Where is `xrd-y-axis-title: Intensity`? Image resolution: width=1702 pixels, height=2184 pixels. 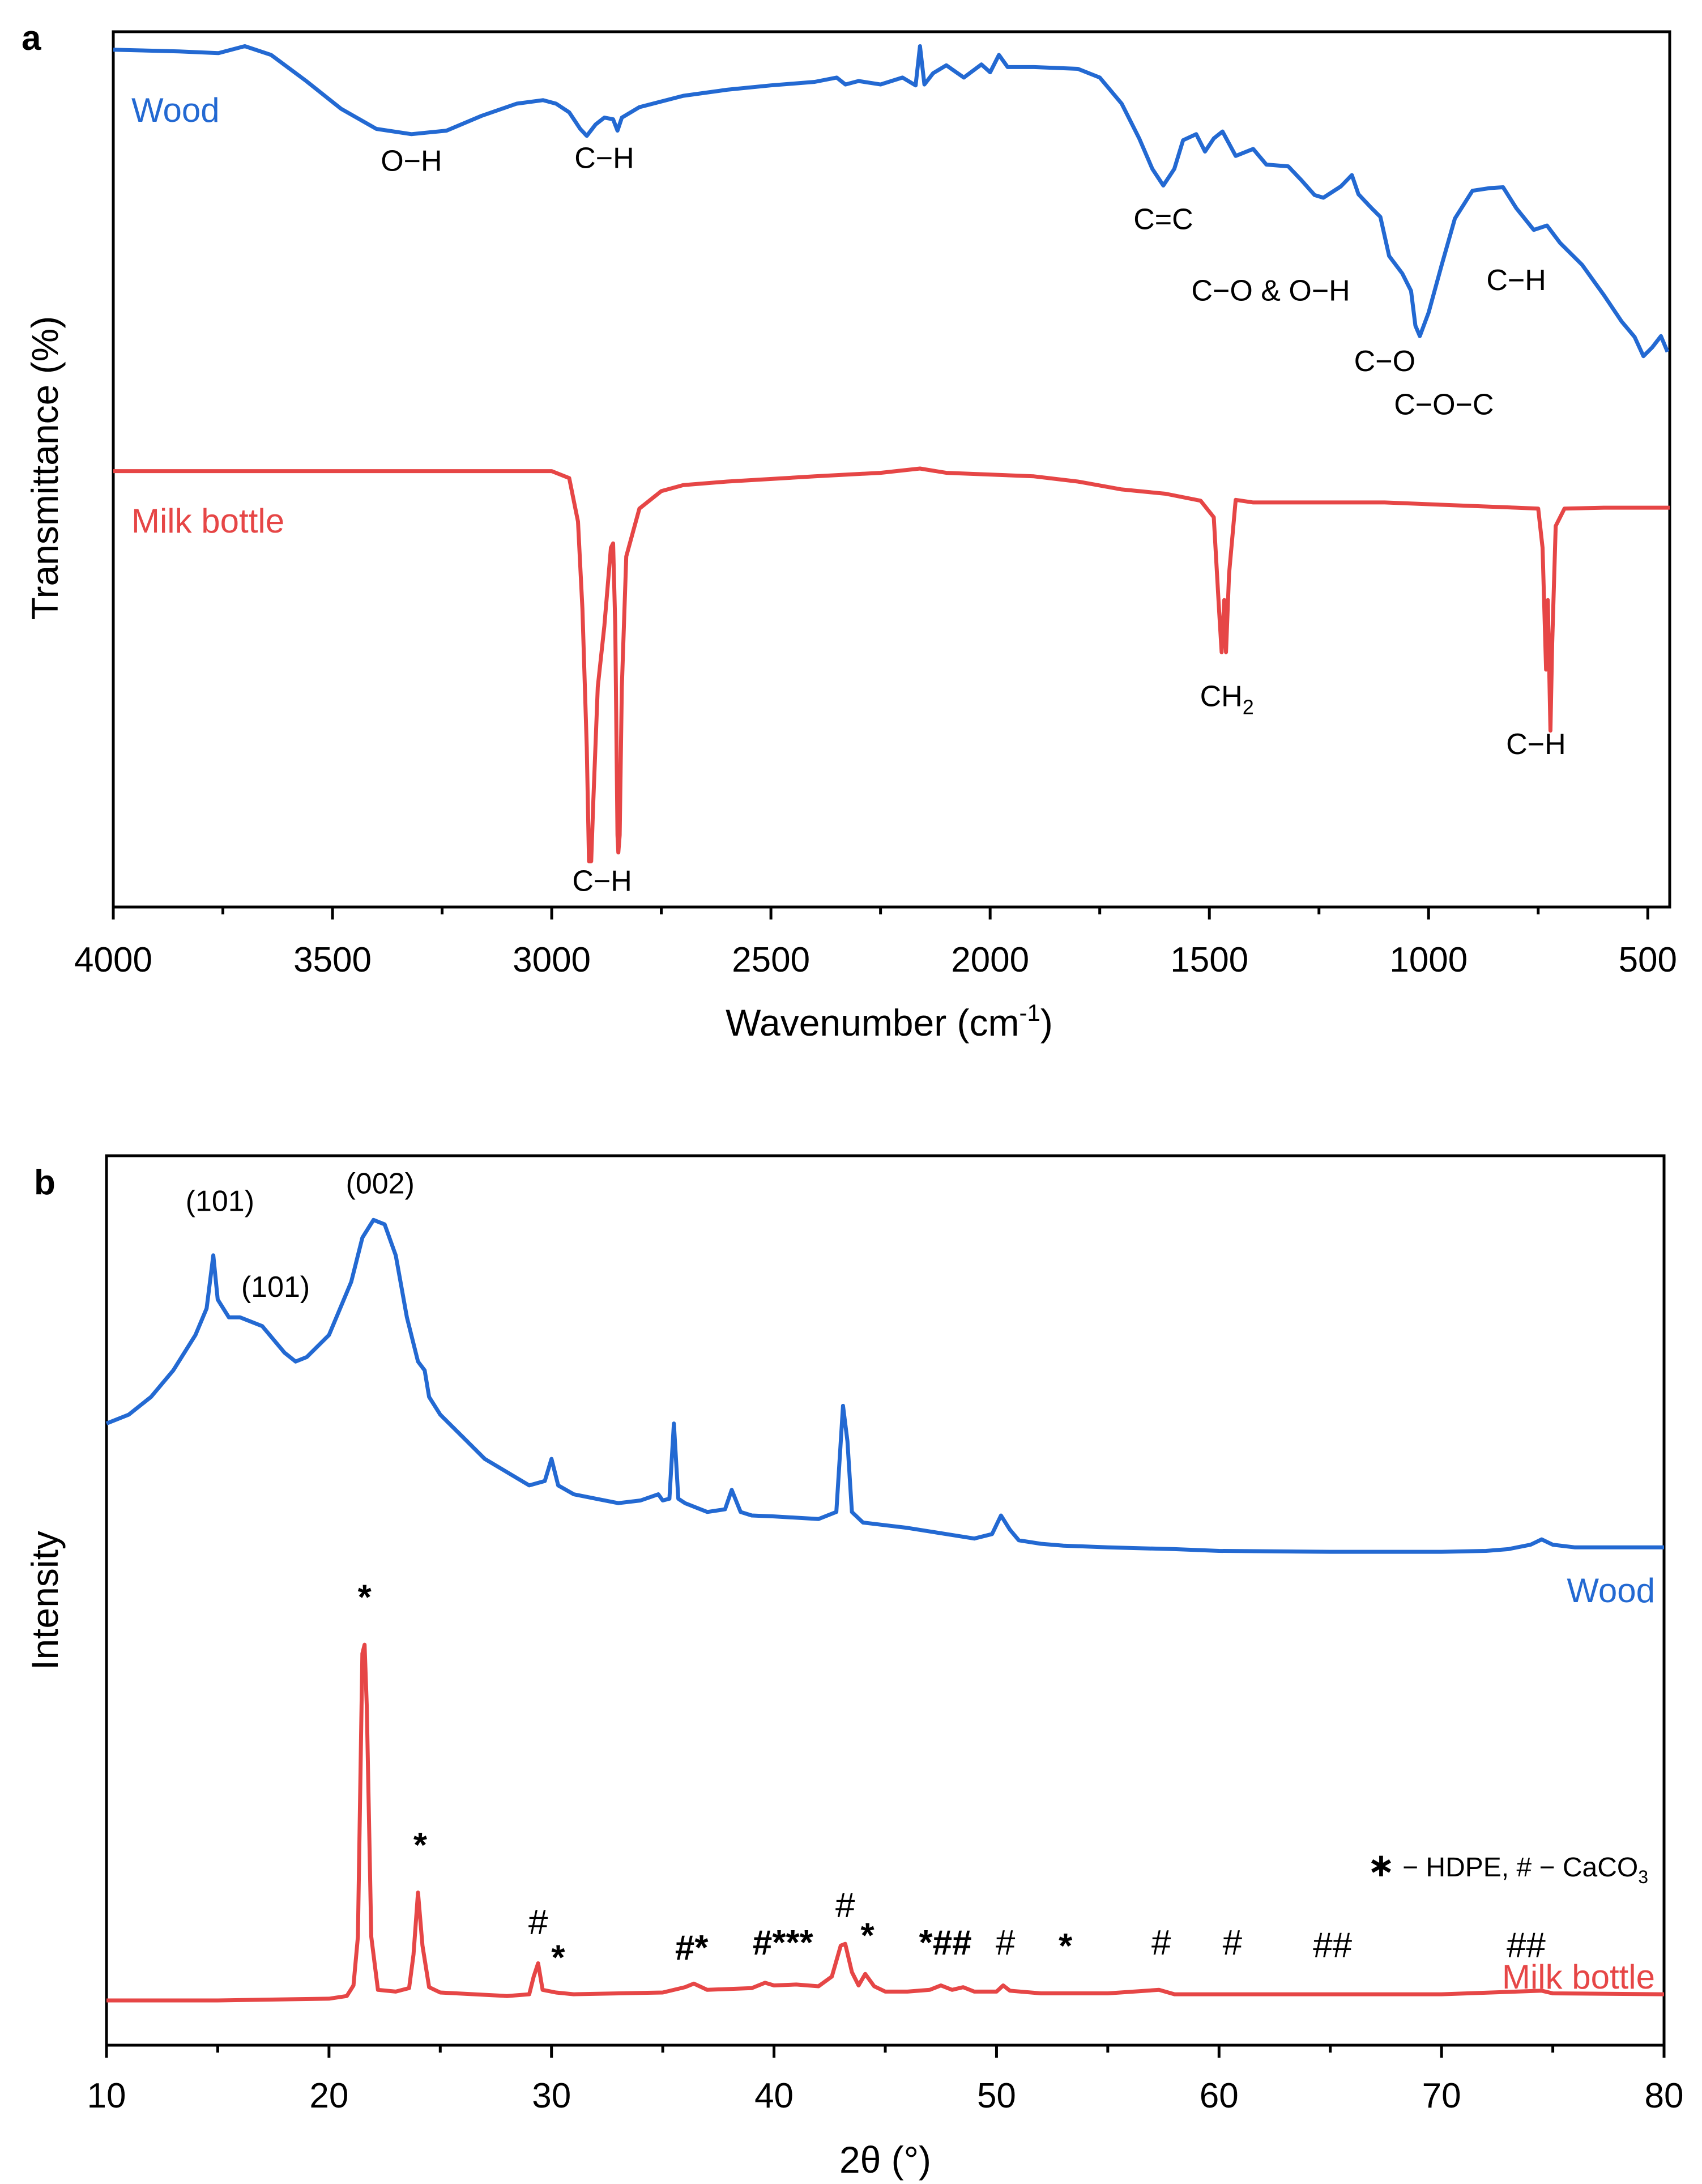 xrd-y-axis-title: Intensity is located at coordinates (45, 1600).